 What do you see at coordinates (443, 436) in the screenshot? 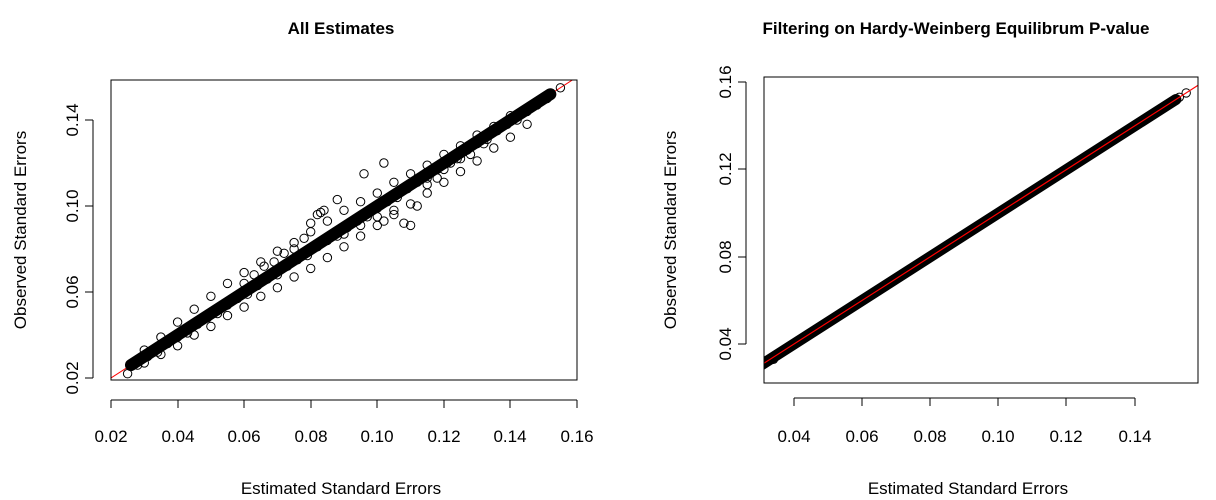
I see `x-tick-label: 0.12` at bounding box center [443, 436].